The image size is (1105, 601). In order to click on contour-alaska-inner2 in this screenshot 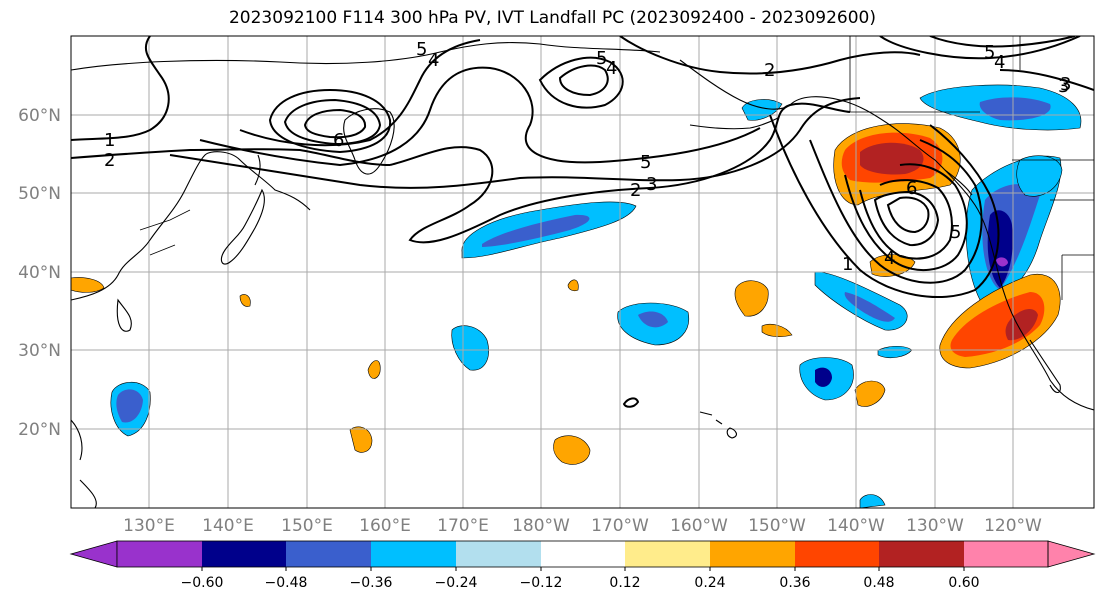, I will do `click(583, 80)`.